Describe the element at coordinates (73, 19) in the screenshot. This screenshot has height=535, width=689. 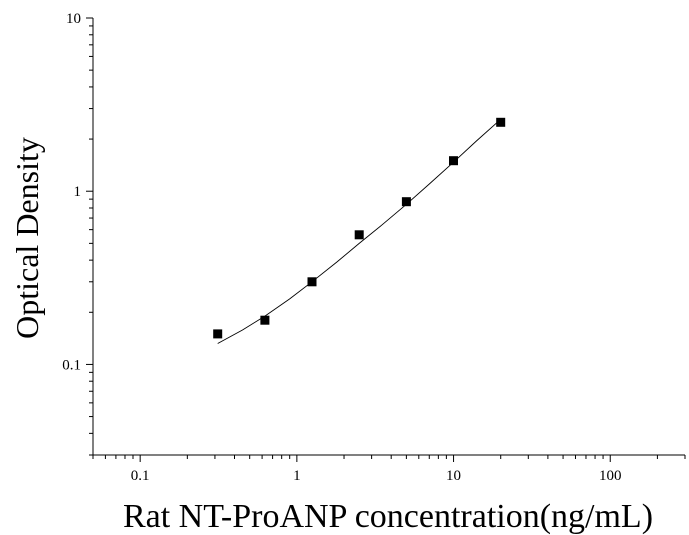
I see `y-tick-label: 10` at that location.